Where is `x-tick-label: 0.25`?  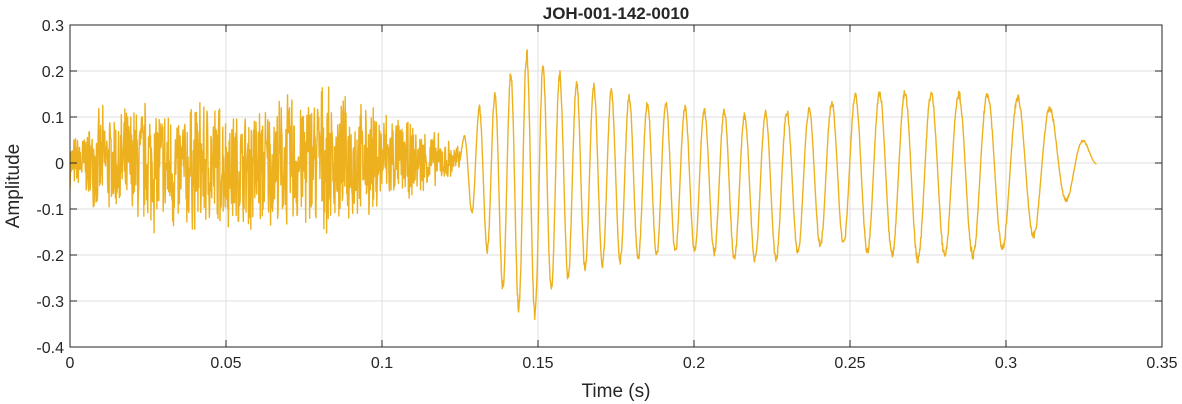
x-tick-label: 0.25 is located at coordinates (849, 363).